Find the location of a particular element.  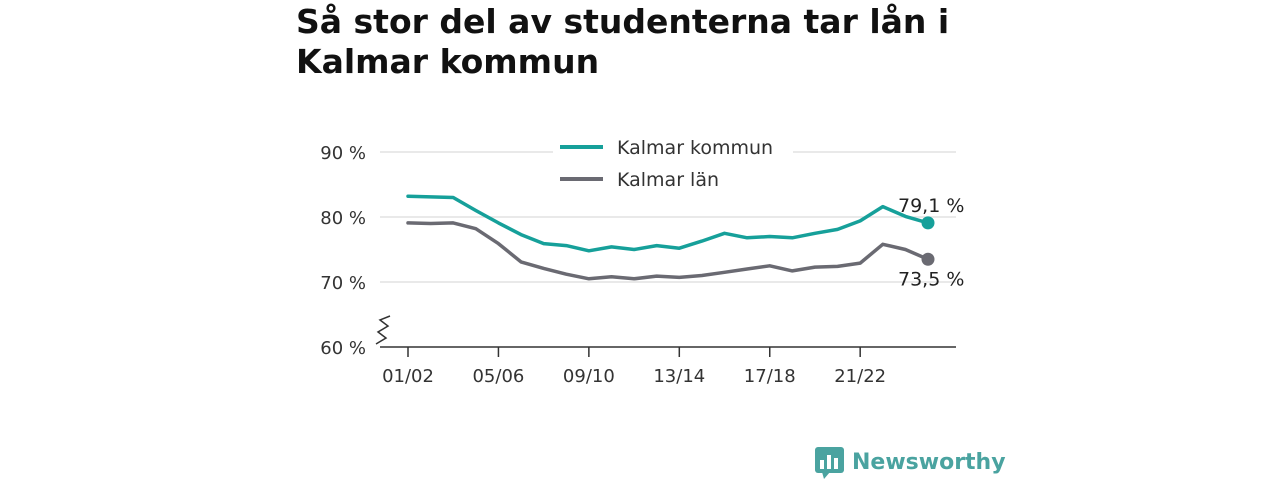

legend: Kalmar kommun Kalmar län is located at coordinates (673, 167).